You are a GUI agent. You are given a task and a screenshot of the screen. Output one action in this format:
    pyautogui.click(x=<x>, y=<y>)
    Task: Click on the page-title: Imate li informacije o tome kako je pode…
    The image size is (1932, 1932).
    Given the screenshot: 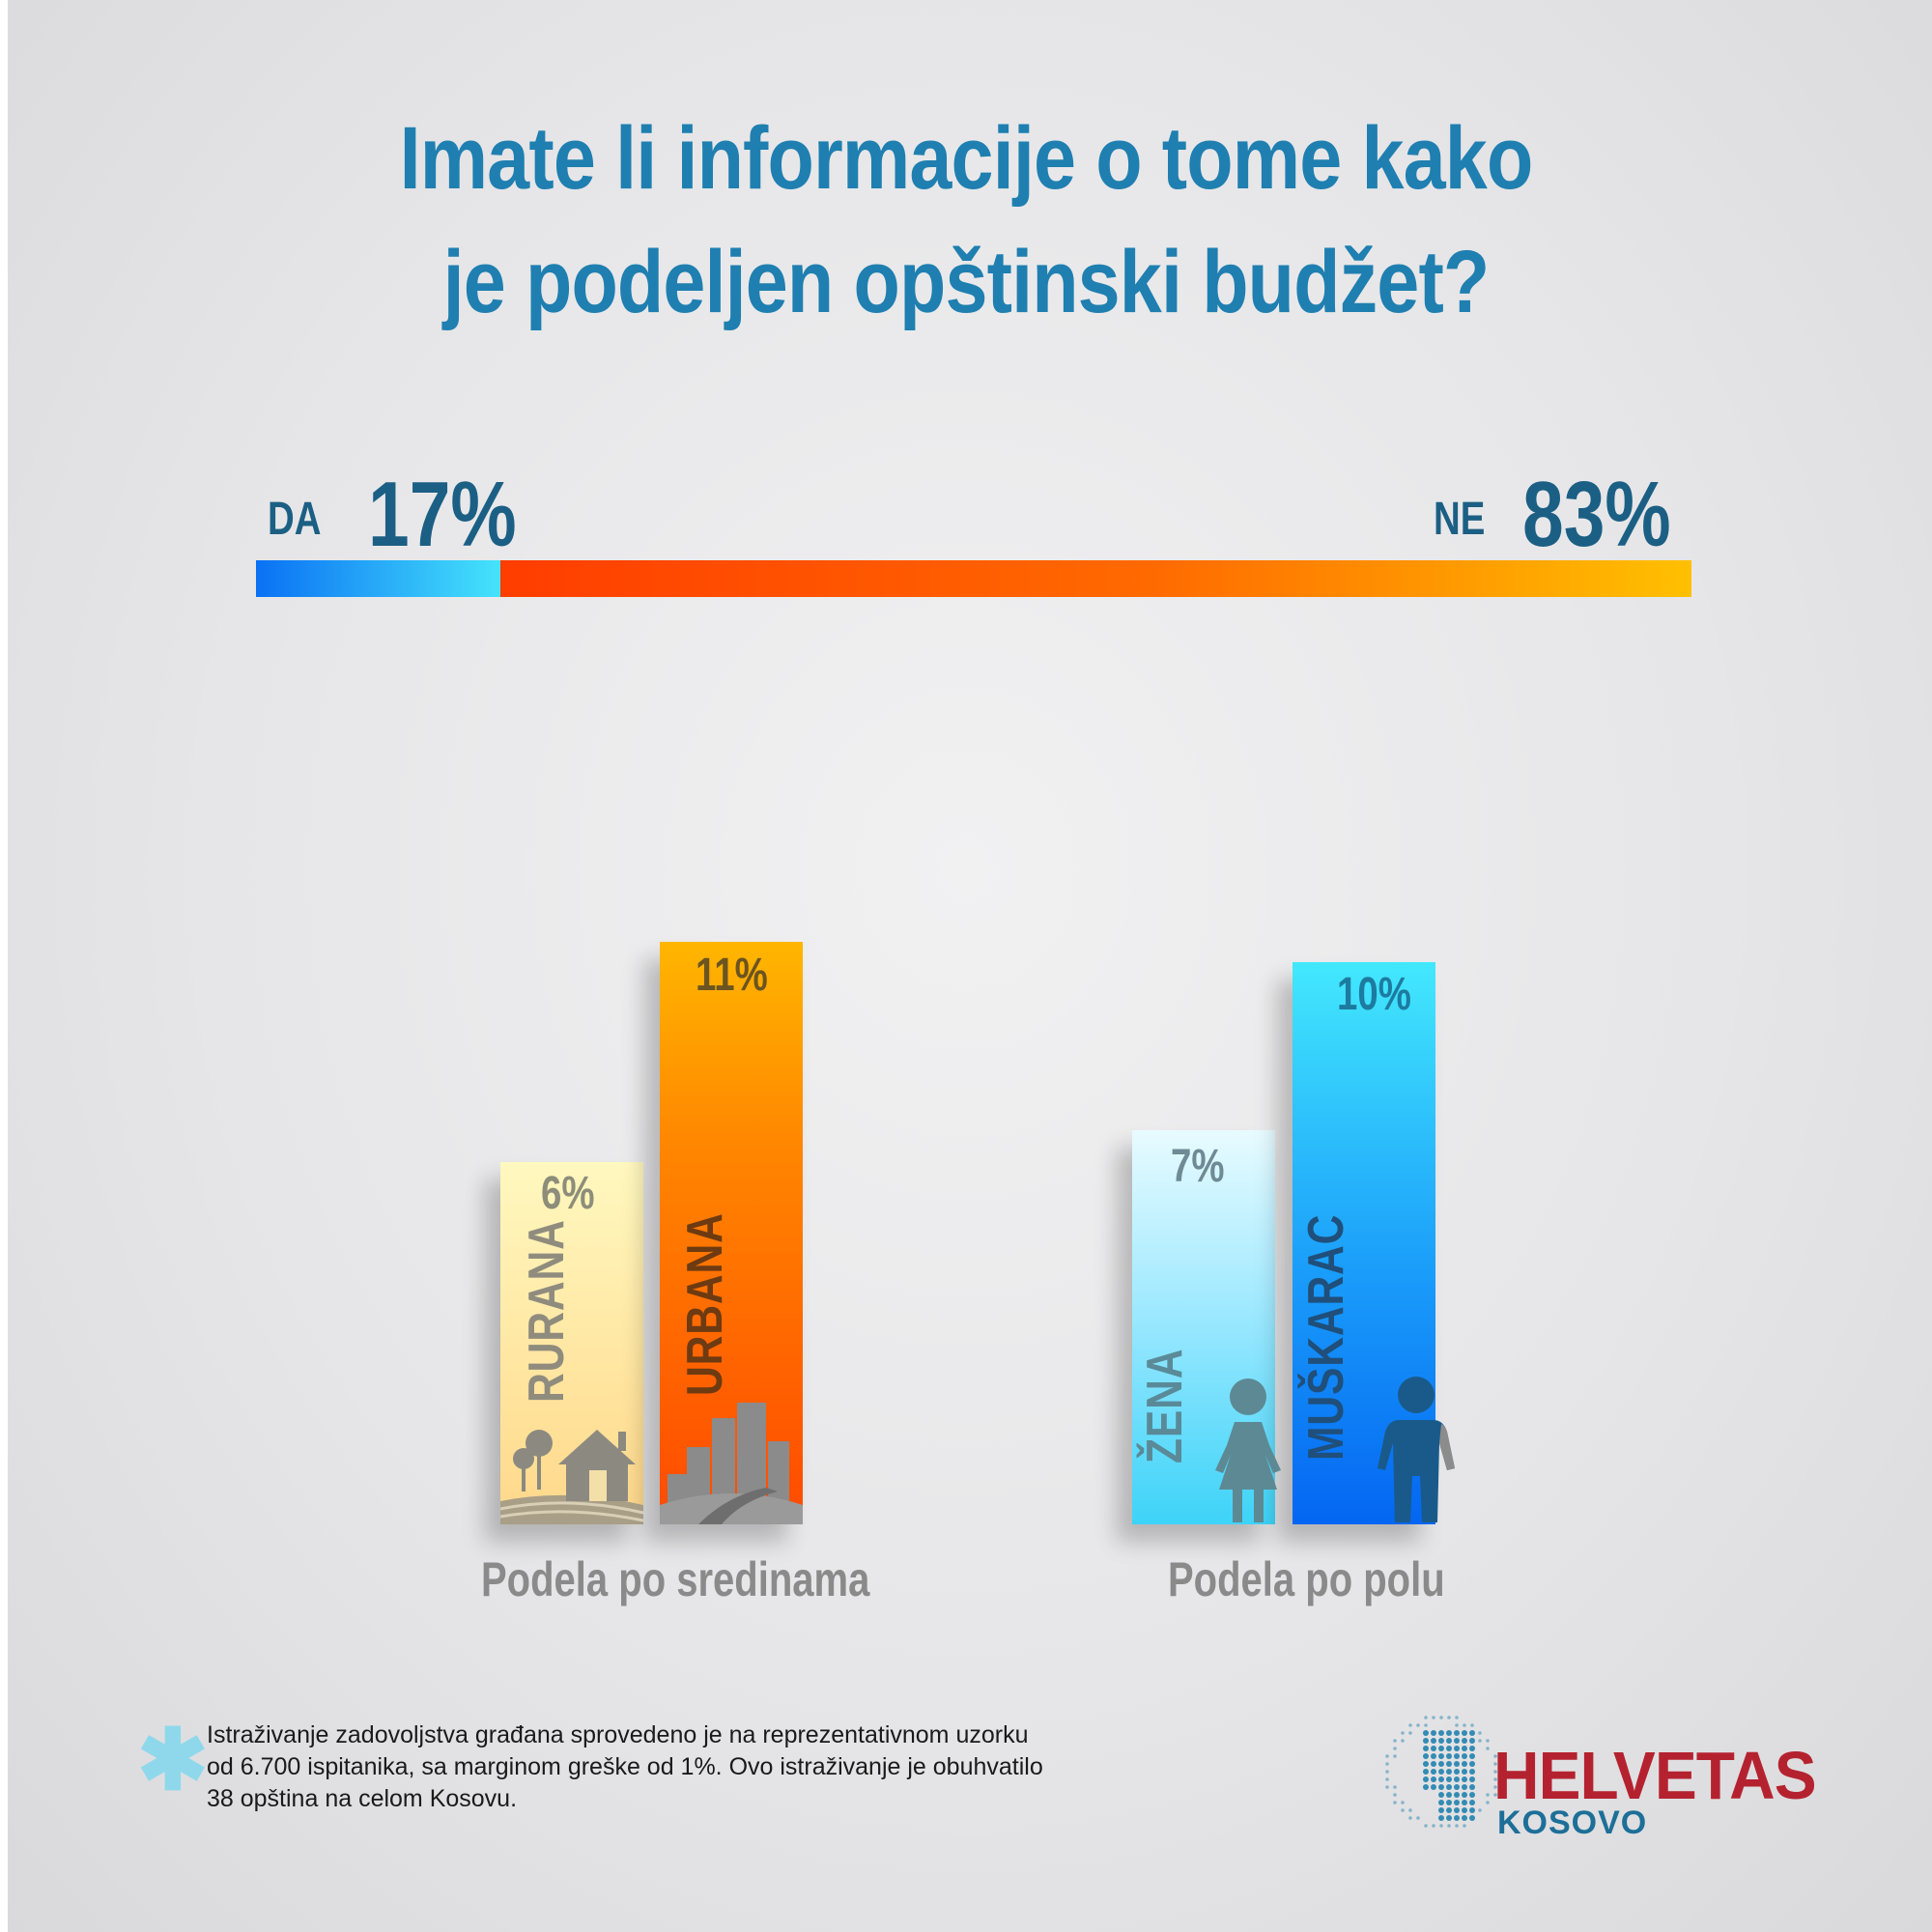 What is the action you would take?
    pyautogui.click(x=966, y=220)
    